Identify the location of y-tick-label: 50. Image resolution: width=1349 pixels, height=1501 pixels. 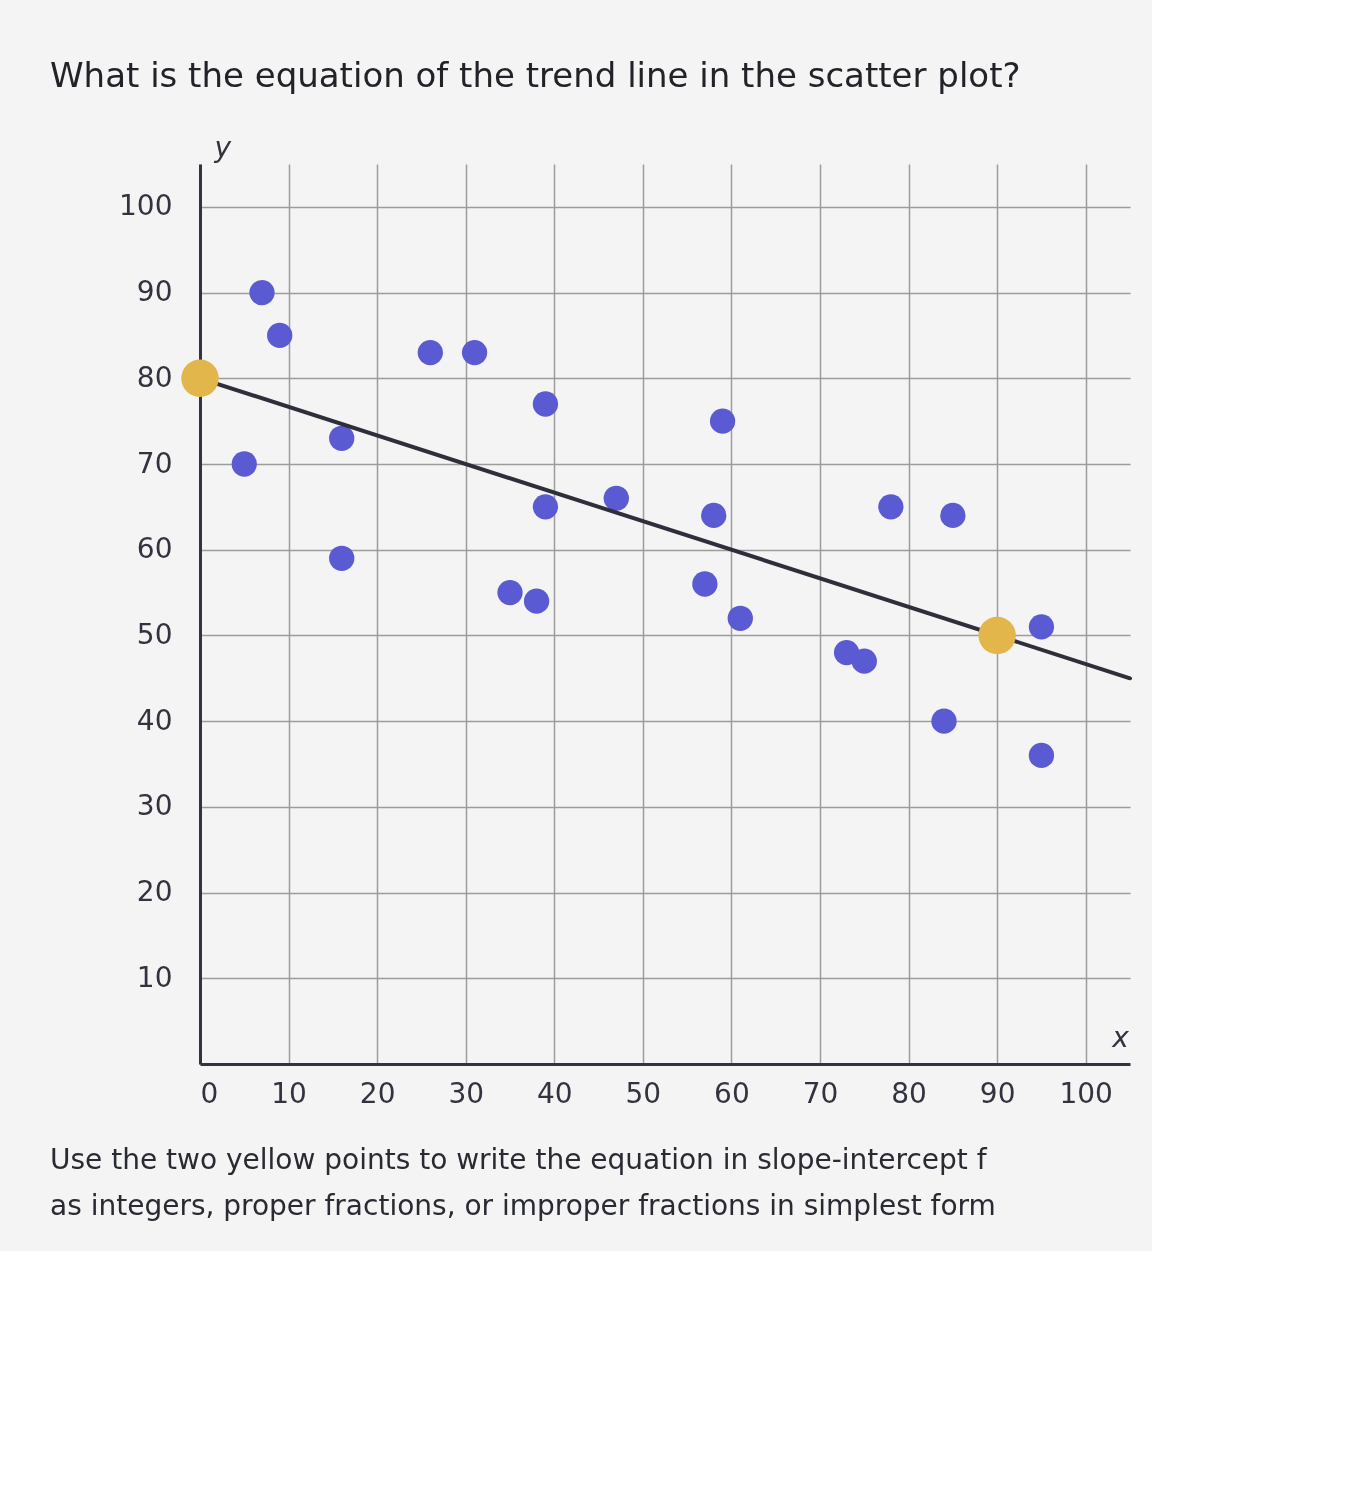
(154, 634).